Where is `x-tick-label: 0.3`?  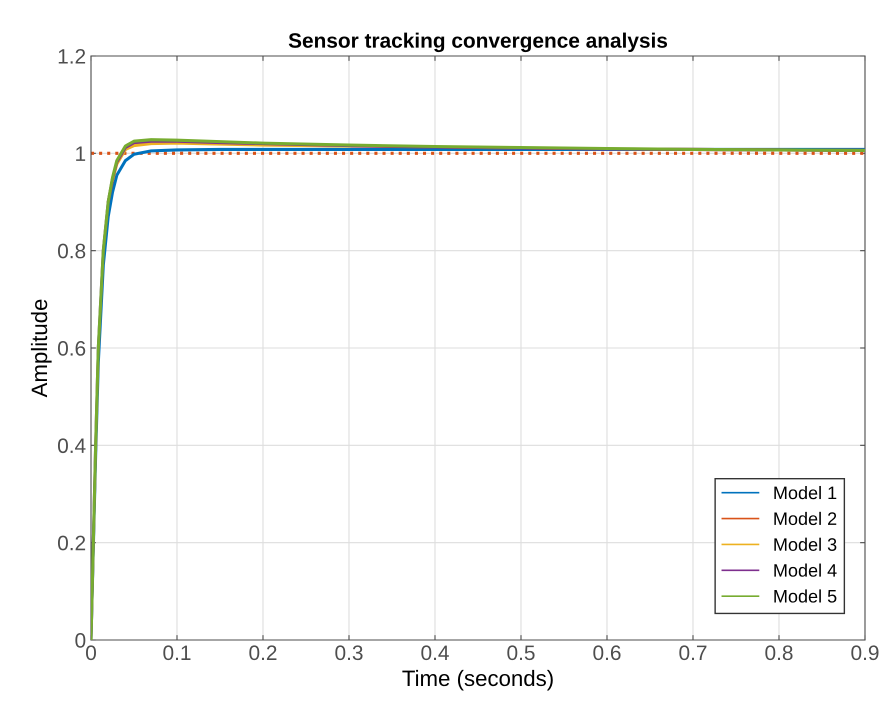
x-tick-label: 0.3 is located at coordinates (349, 652).